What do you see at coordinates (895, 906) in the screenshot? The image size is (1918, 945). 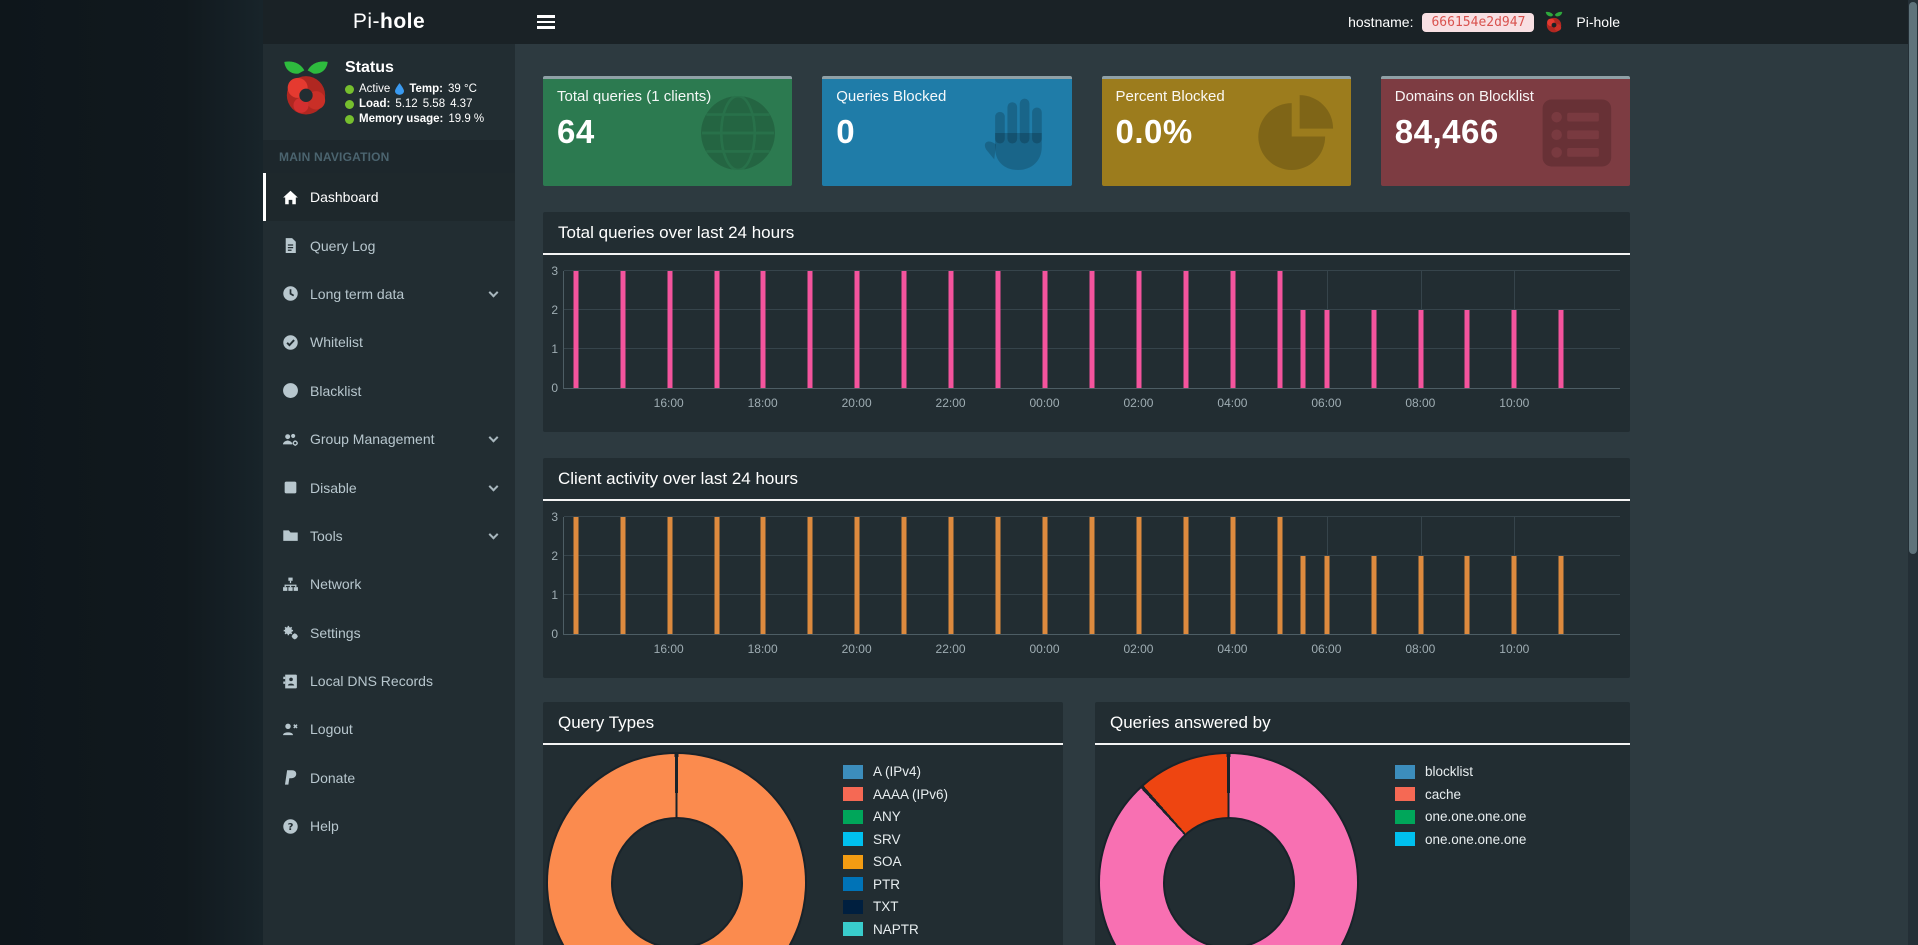 I see `legend-item: TXT` at bounding box center [895, 906].